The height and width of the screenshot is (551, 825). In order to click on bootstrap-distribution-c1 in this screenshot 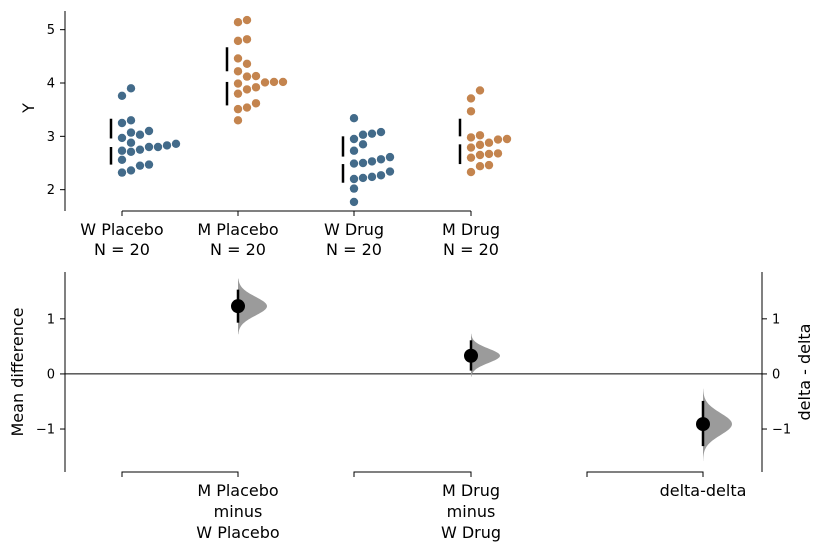, I will do `click(252, 306)`.